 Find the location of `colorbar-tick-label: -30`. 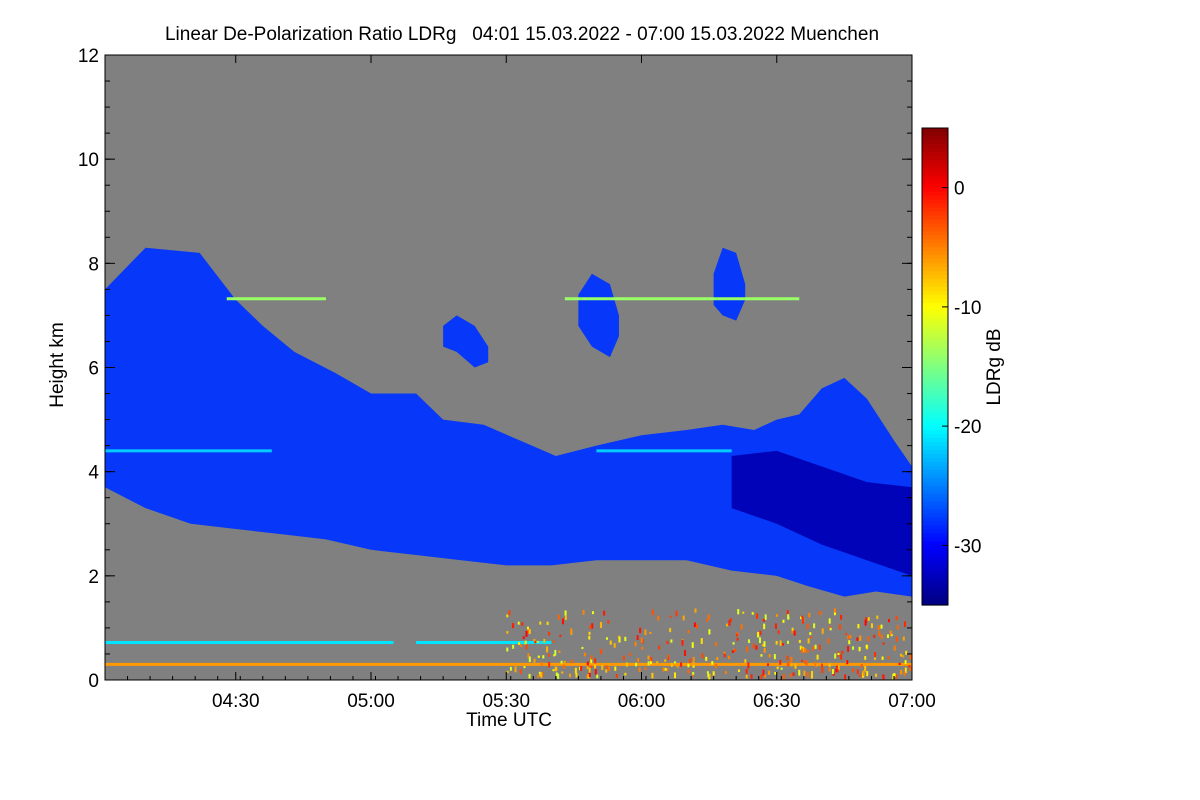

colorbar-tick-label: -30 is located at coordinates (967, 546).